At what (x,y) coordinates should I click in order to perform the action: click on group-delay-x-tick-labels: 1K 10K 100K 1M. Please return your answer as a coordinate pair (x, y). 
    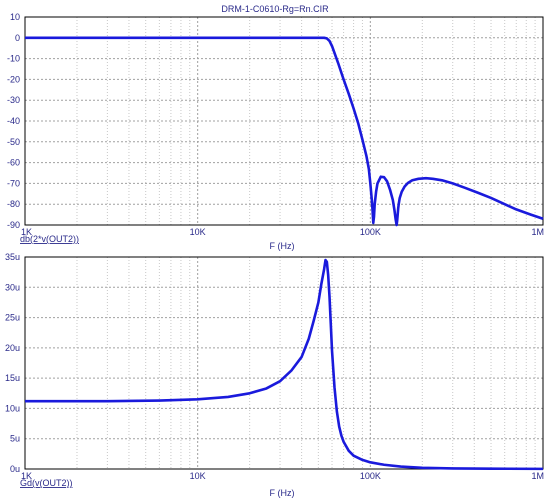
    Looking at the image, I should click on (282, 476).